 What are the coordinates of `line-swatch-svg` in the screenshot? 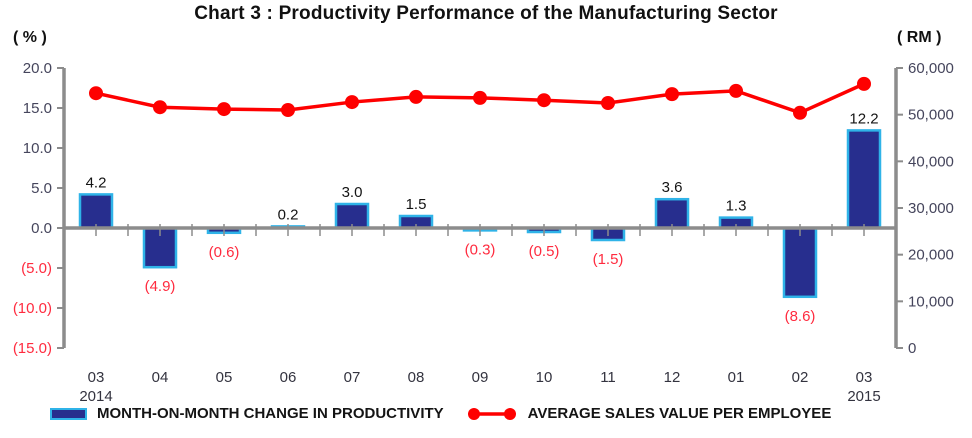 It's located at (491, 413).